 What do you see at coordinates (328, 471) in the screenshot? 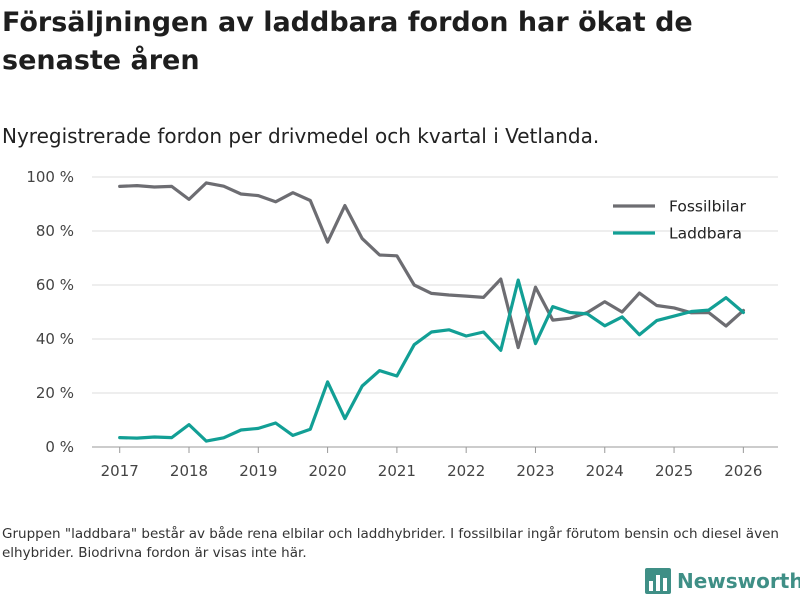
I see `x-tick-label: 2020` at bounding box center [328, 471].